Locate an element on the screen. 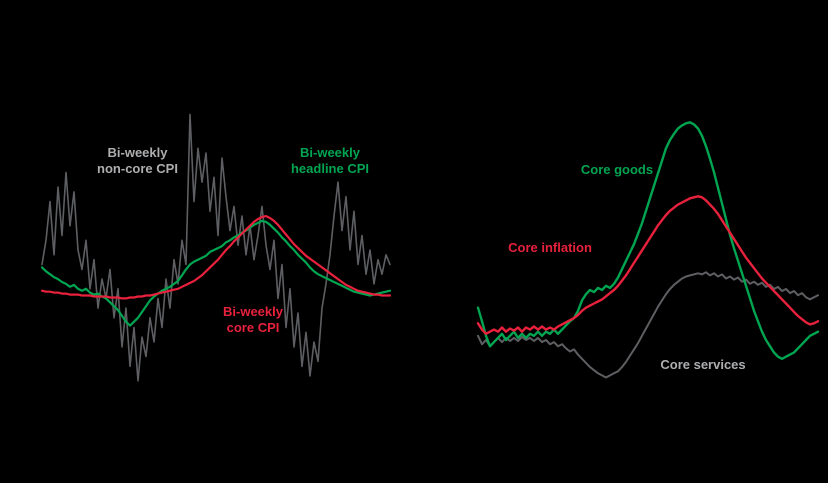 The height and width of the screenshot is (483, 828). series-line-bi-weekly-headline-cpi is located at coordinates (216, 273).